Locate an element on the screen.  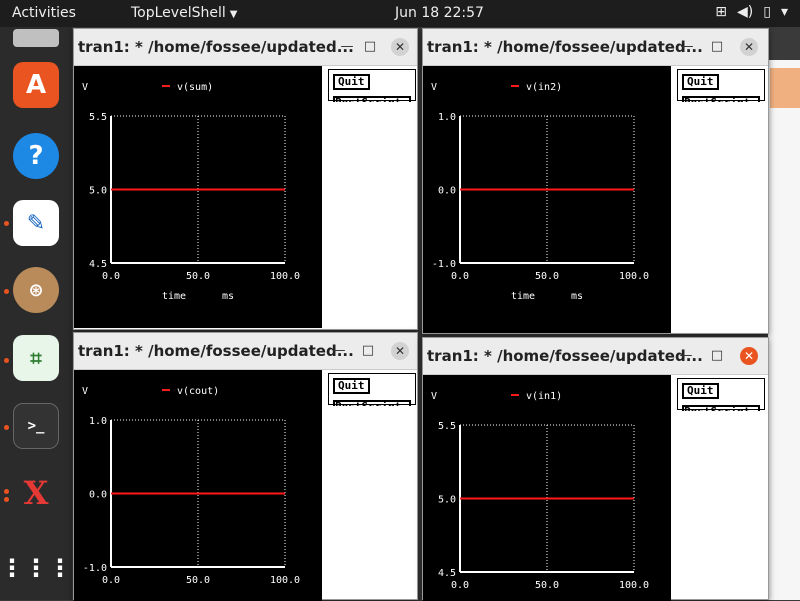
app-menu-label: TopLevelShell is located at coordinates (178, 13).